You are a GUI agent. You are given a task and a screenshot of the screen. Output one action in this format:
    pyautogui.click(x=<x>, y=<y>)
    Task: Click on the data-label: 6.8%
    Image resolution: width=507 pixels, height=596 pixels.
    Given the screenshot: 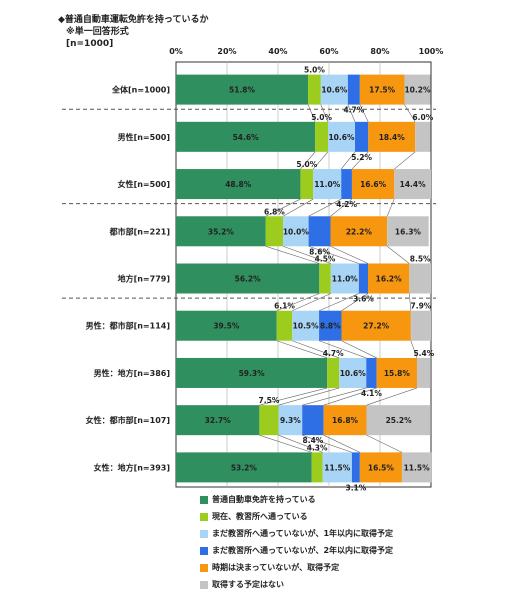 What is the action you would take?
    pyautogui.click(x=274, y=211)
    